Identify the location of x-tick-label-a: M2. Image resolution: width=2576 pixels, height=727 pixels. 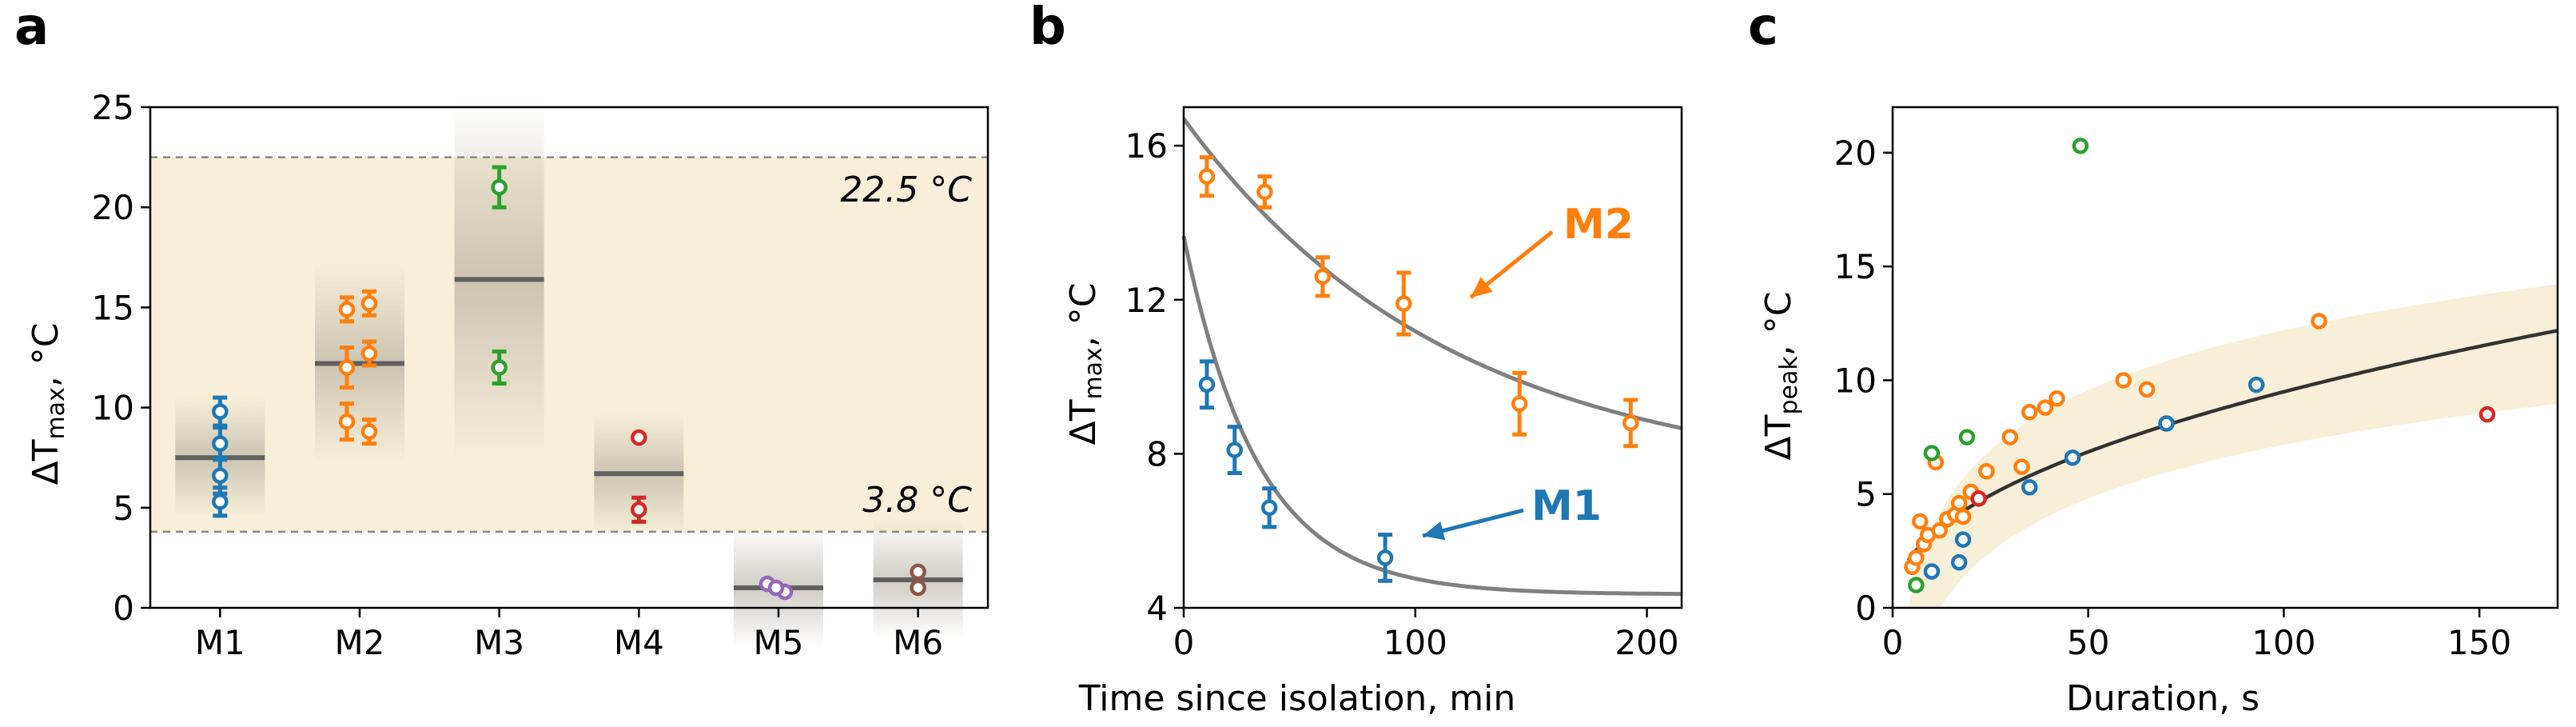
(360, 642).